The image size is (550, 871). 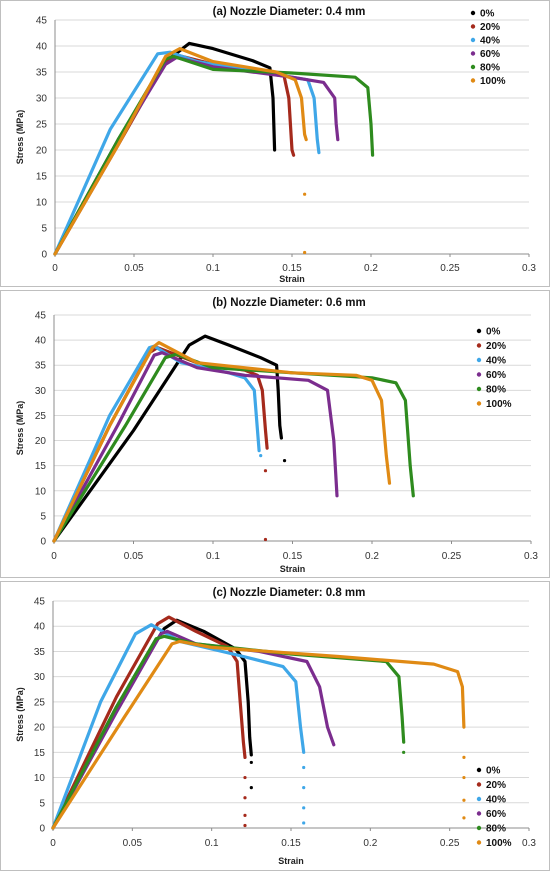 I want to click on chart-title: (b) Nozzle Diameter: 0.6 mm, so click(x=288, y=303).